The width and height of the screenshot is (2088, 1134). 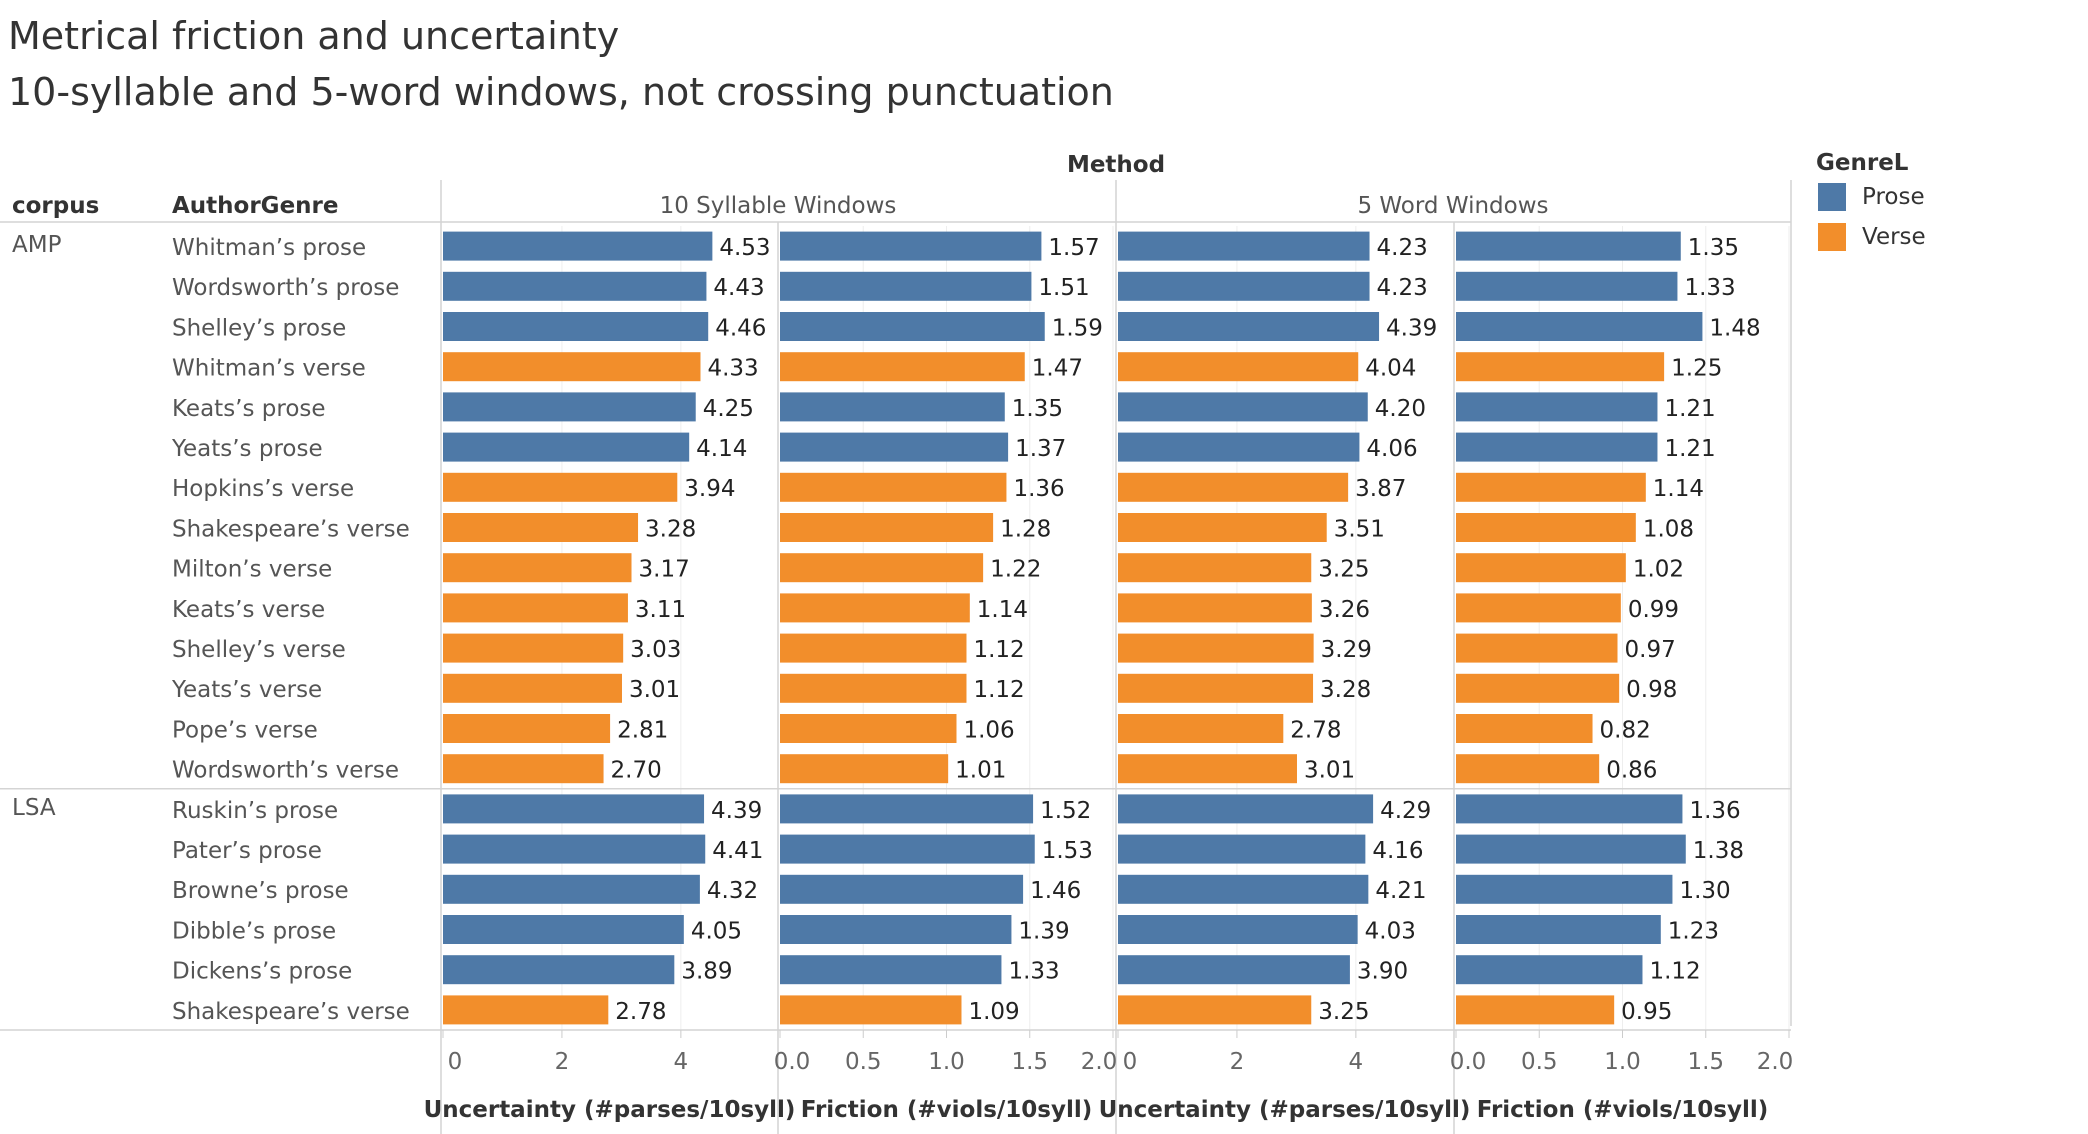 I want to click on data-label: 3.51, so click(x=1359, y=529).